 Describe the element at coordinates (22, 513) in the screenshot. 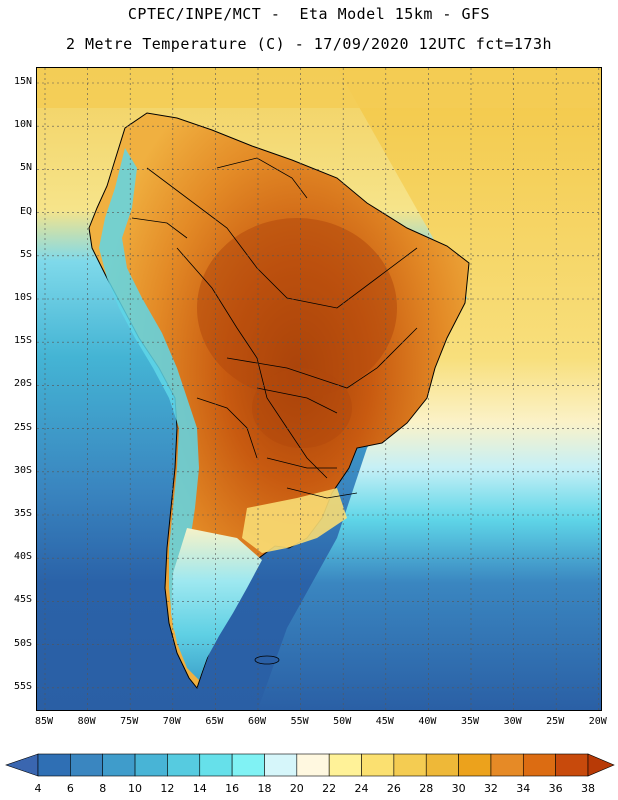

I see `lat-label: 35S` at that location.